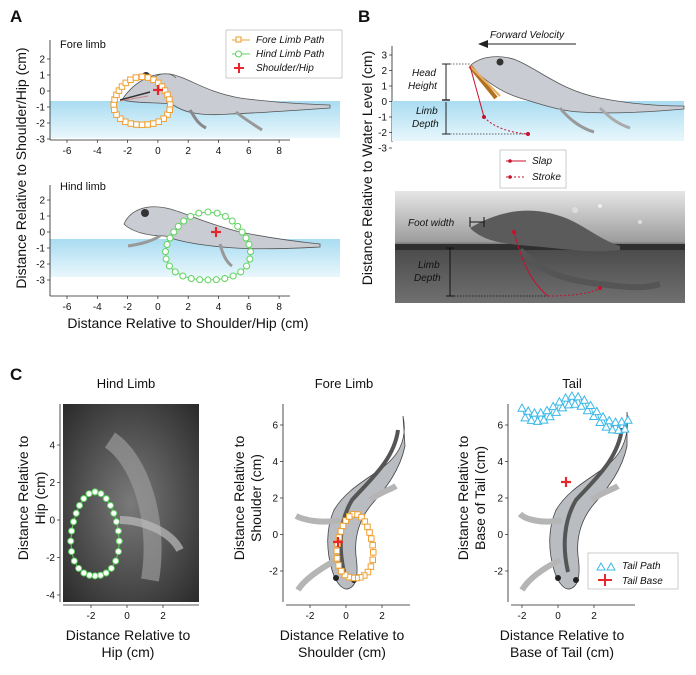 The image size is (696, 675). I want to click on y-tick-label: -3, so click(40, 281).